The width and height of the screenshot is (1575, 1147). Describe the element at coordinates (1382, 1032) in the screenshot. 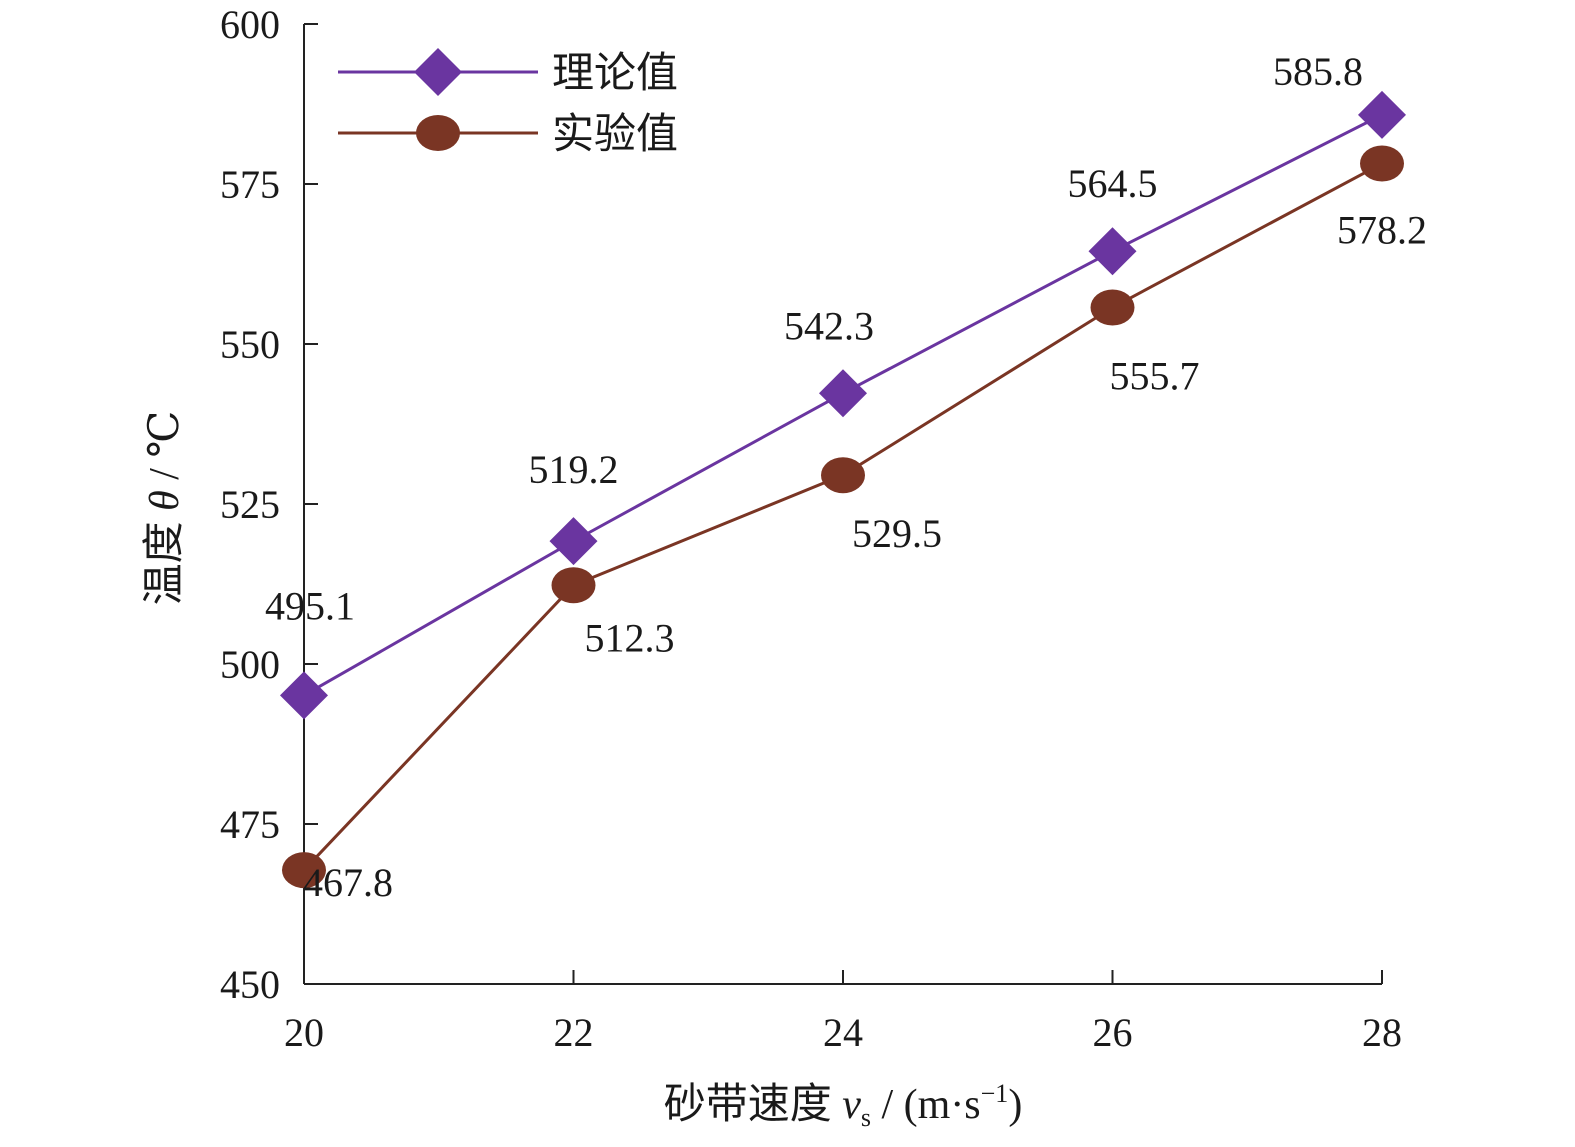

I see `x-tick-label: 28` at that location.